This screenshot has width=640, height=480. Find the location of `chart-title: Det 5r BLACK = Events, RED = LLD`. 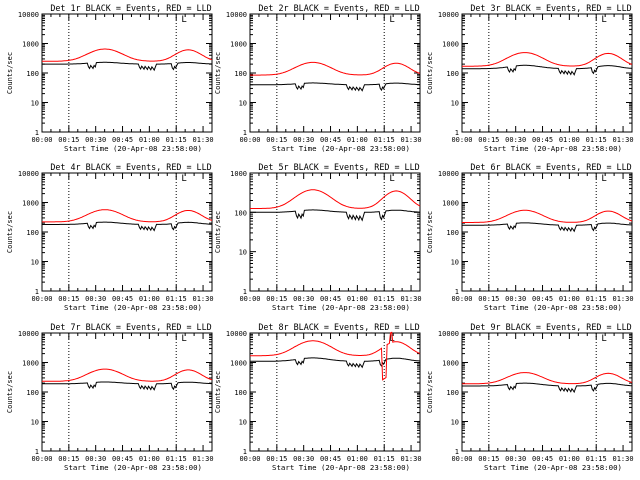

chart-title: Det 5r BLACK = Events, RED = LLD is located at coordinates (338, 167).